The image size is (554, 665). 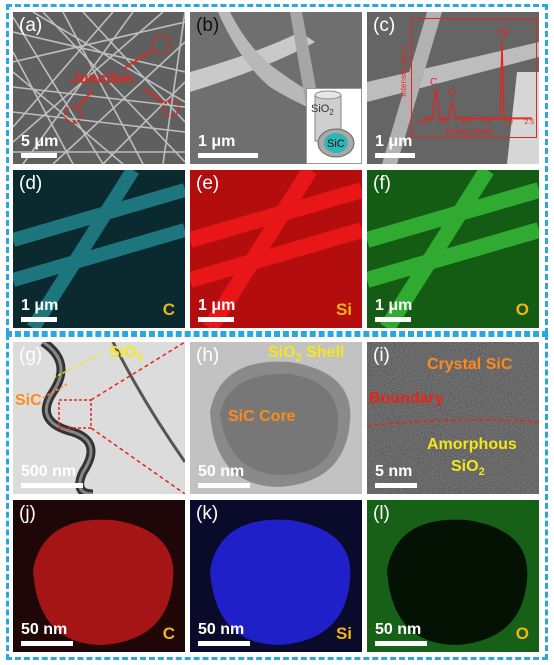 What do you see at coordinates (403, 71) in the screenshot?
I see `eds-y-label: Intensity (a.u.)` at bounding box center [403, 71].